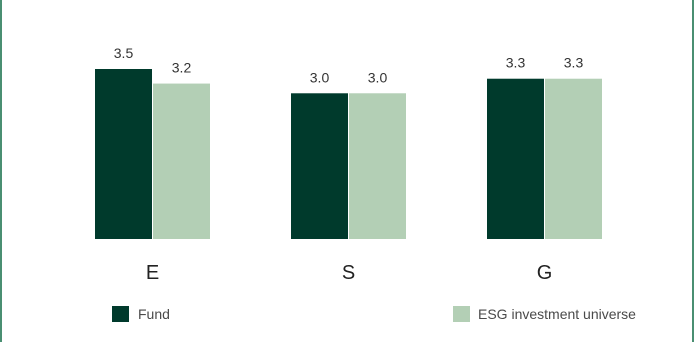  Describe the element at coordinates (557, 314) in the screenshot. I see `legend-label-esg-investment-universe: ESG investment universe` at that location.